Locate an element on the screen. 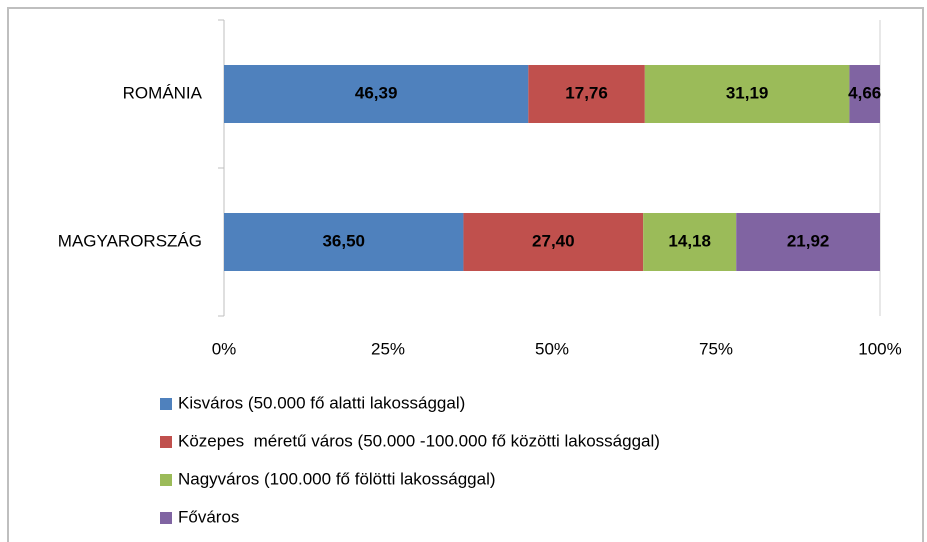 This screenshot has height=542, width=927. x-tick-label: 0% is located at coordinates (224, 348).